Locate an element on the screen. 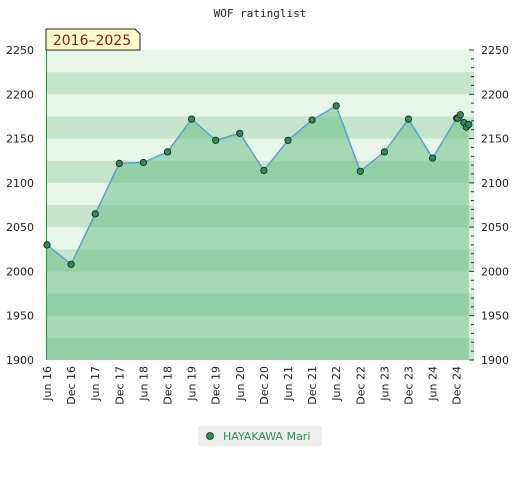 The image size is (520, 480). x-tick-label: Dec 23 is located at coordinates (409, 385).